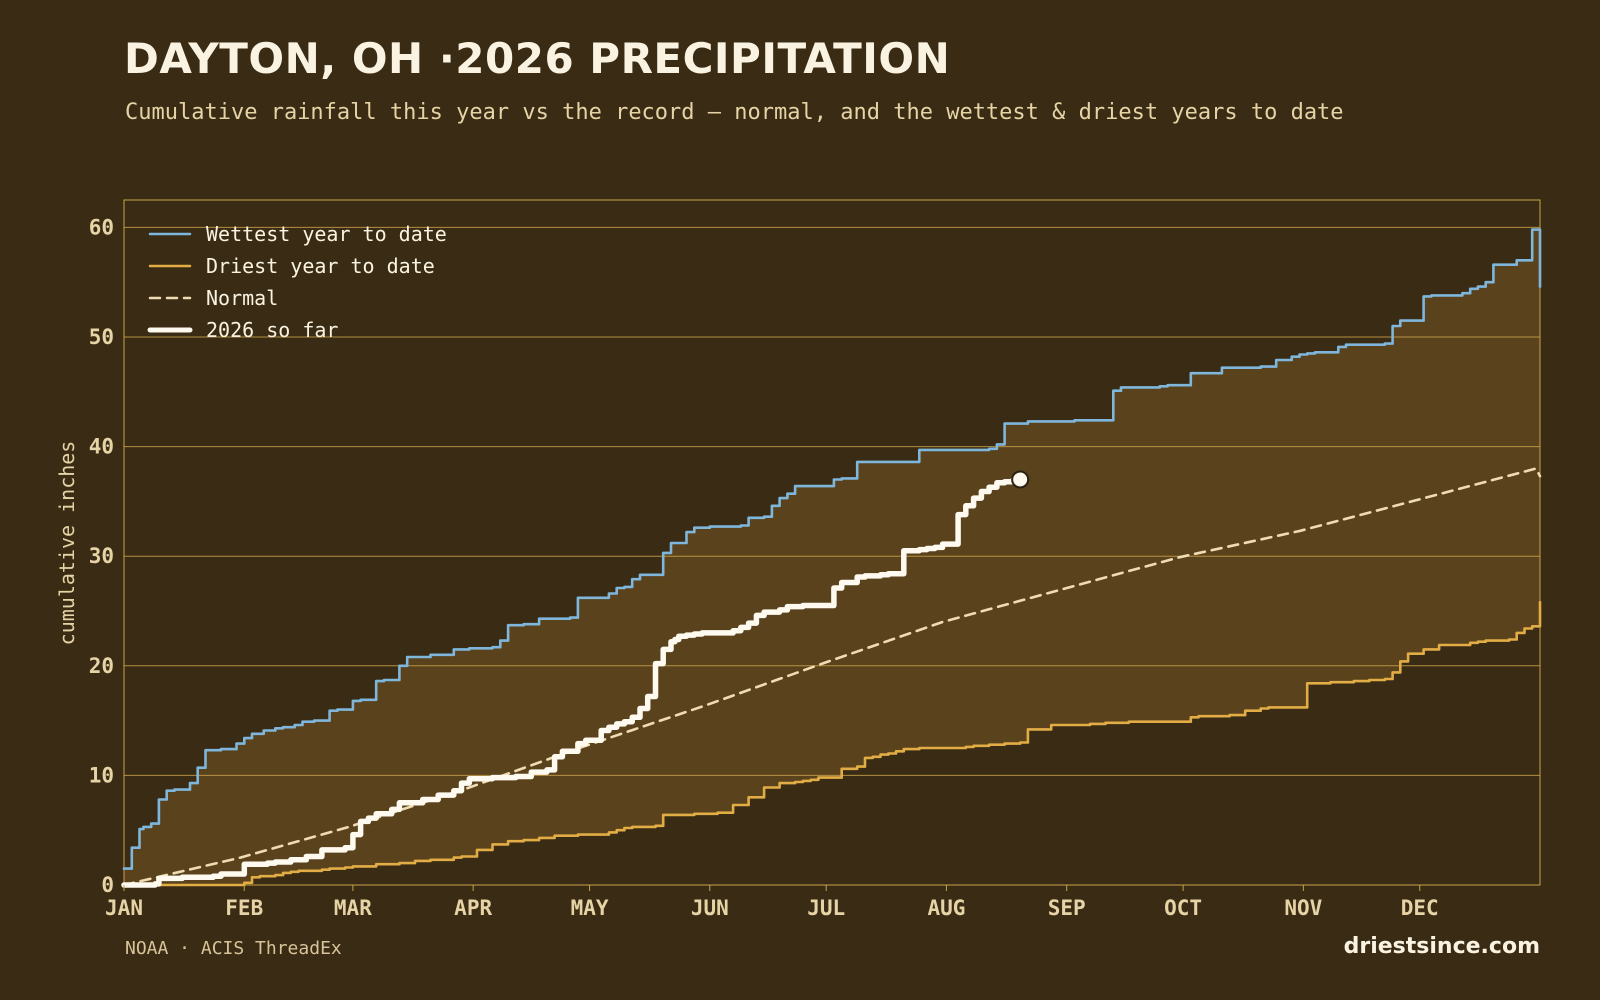 Image resolution: width=1600 pixels, height=1000 pixels. What do you see at coordinates (272, 330) in the screenshot?
I see `legend-label: 2026 so far` at bounding box center [272, 330].